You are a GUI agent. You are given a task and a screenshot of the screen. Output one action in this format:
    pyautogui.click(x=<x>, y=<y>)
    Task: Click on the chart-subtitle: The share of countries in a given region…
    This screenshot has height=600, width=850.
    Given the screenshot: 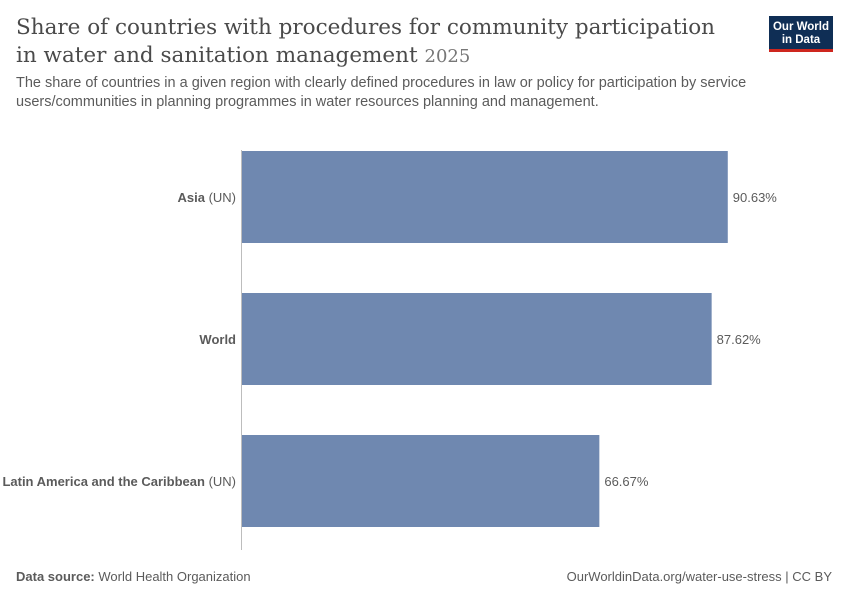 What is the action you would take?
    pyautogui.click(x=381, y=92)
    